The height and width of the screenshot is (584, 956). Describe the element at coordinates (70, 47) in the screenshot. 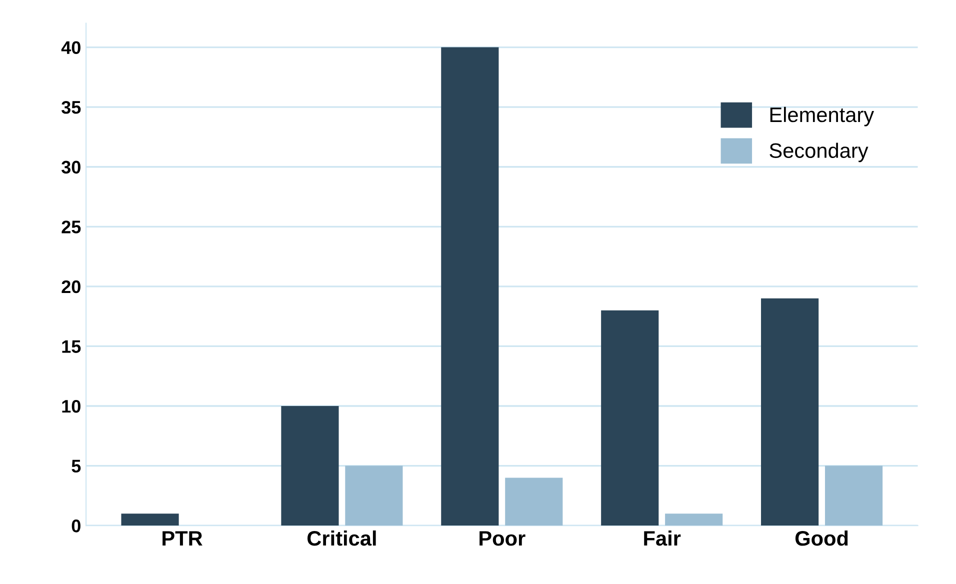

I see `y-tick-label: 40` at that location.